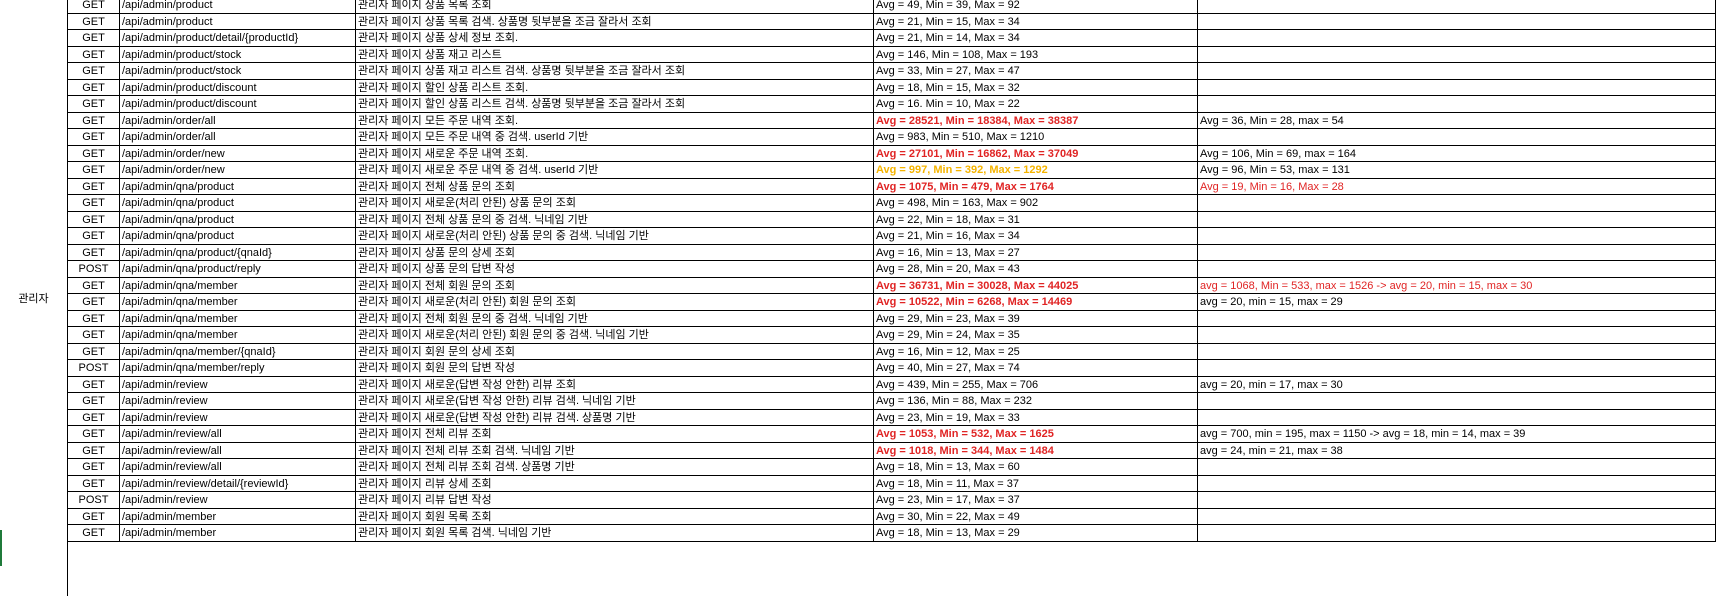 Image resolution: width=1716 pixels, height=596 pixels. I want to click on improved-result-cell: Avg = 96, Min = 53, max = 131, so click(1457, 170).